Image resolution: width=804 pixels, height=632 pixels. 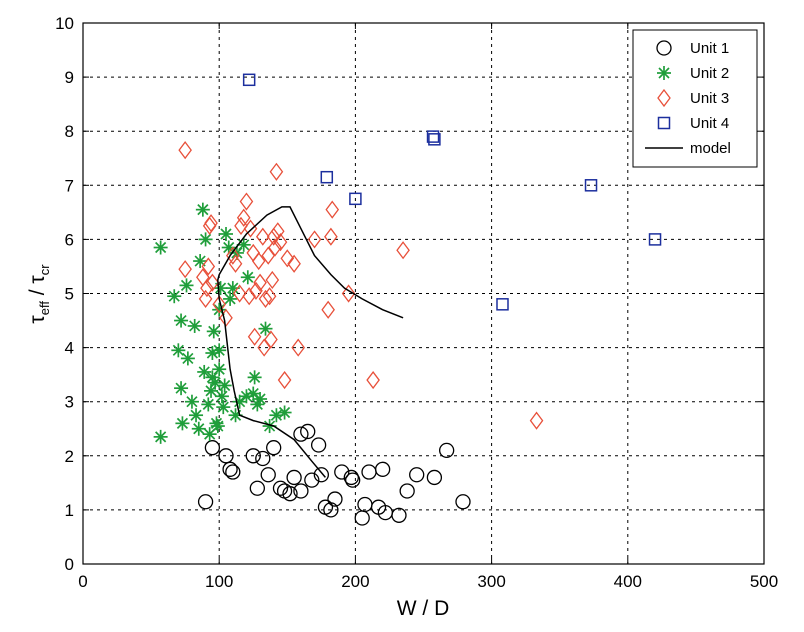 What do you see at coordinates (310, 342) in the screenshot?
I see `series-model` at bounding box center [310, 342].